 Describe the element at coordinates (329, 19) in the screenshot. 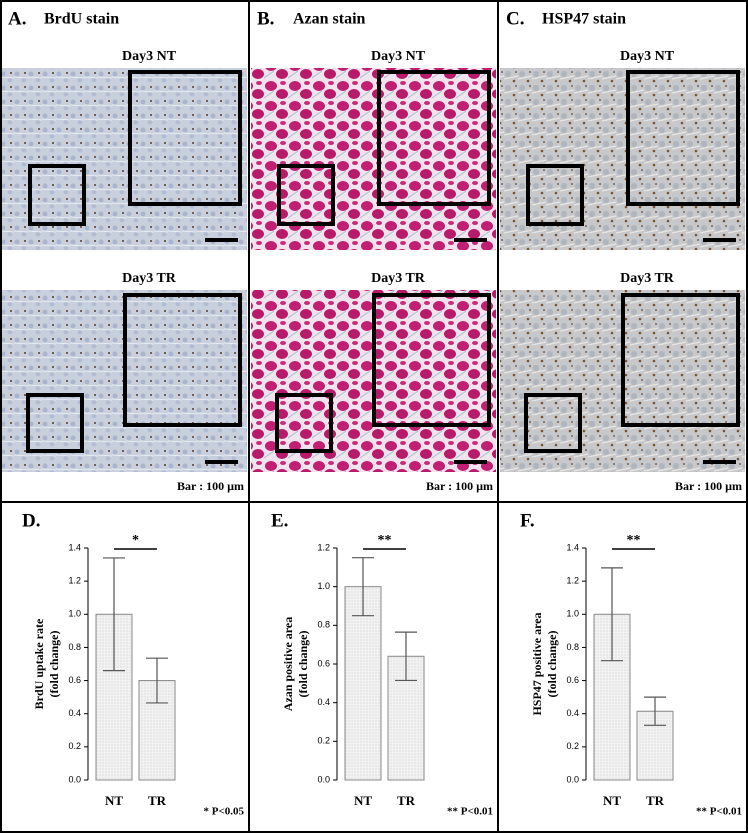

I see `panel-title: Azan stain` at that location.